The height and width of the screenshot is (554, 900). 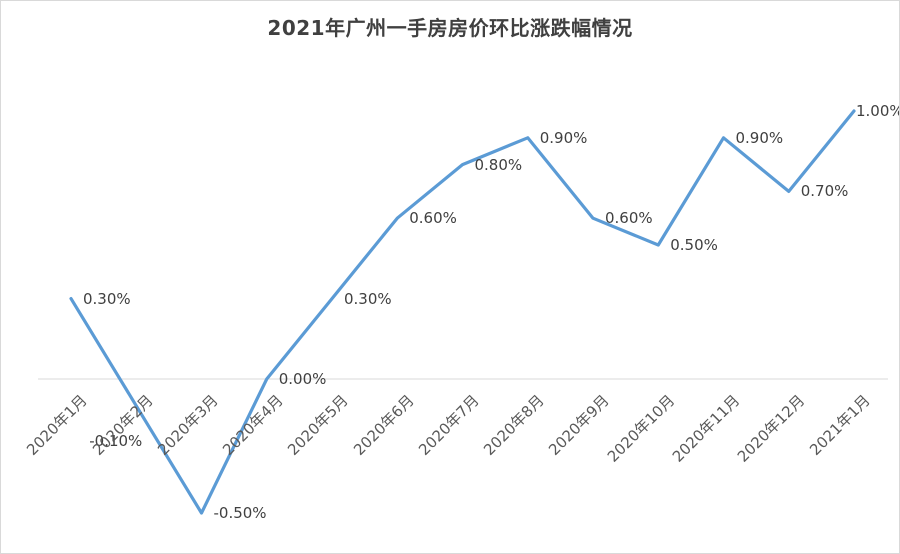 I want to click on data-label: -0.50%, so click(x=240, y=513).